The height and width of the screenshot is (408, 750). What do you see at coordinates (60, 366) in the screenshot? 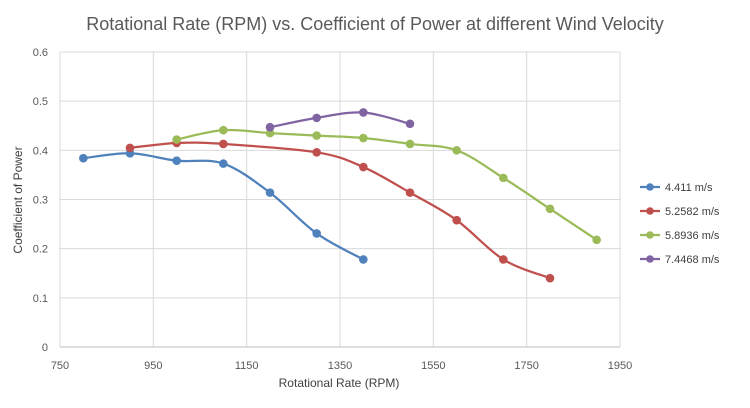
I see `x-tick-label: 750` at bounding box center [60, 366].